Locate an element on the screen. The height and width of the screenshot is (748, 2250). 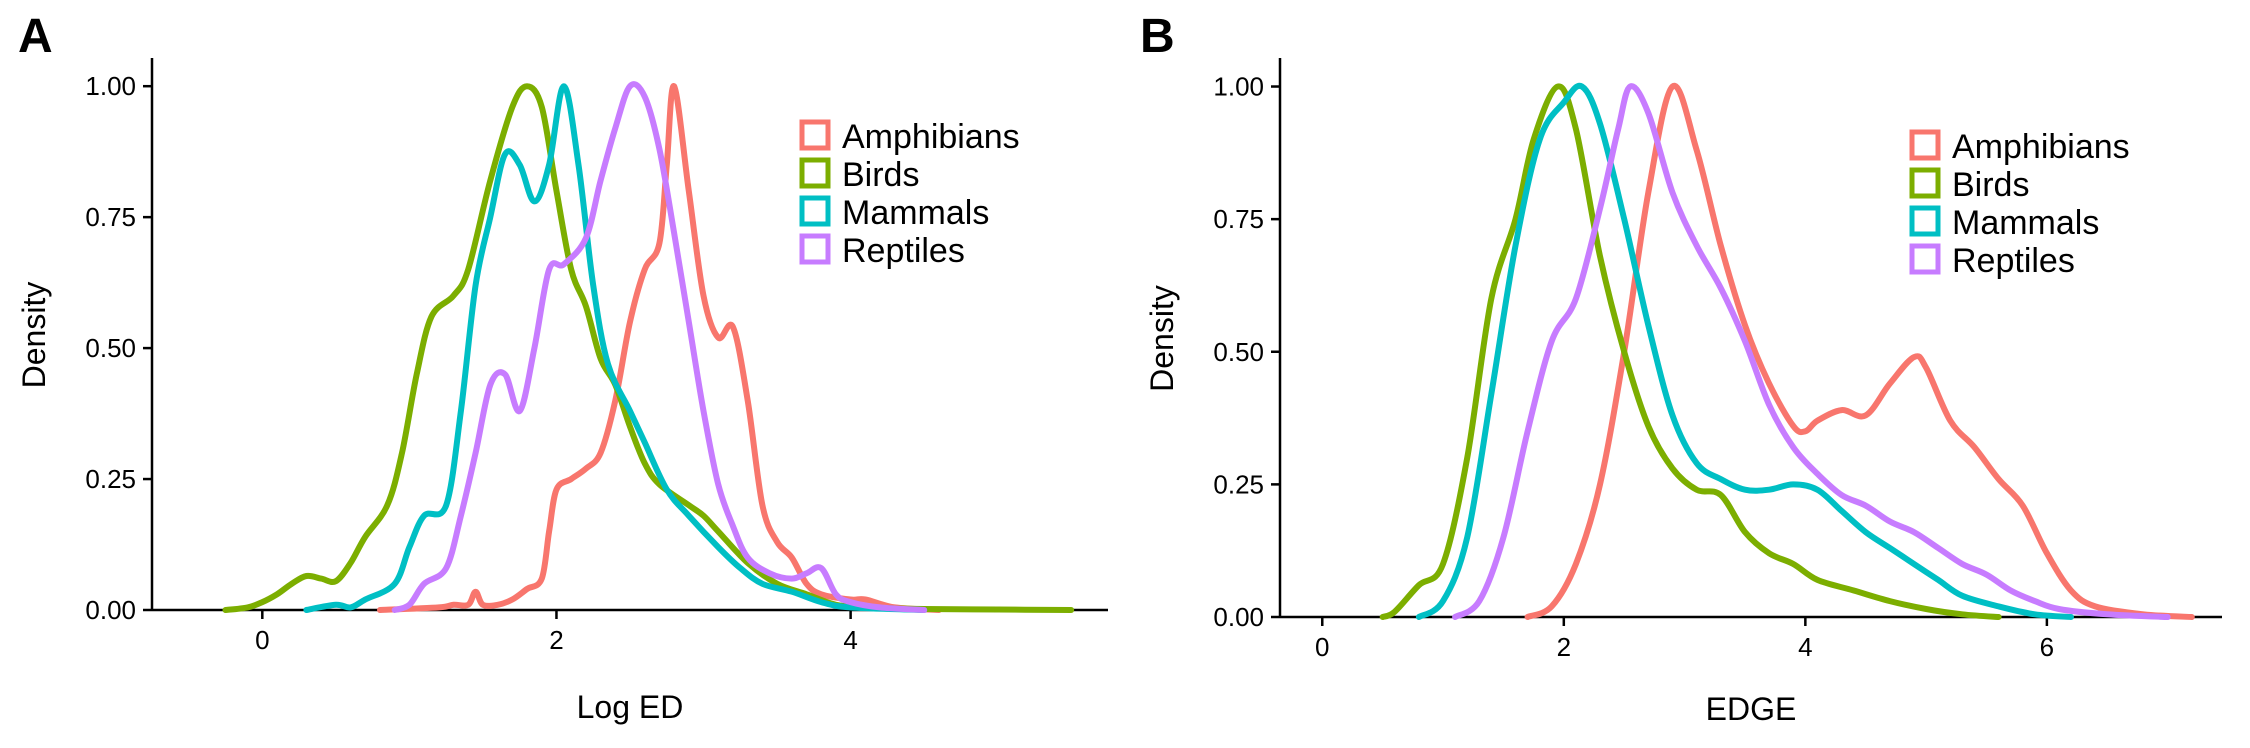
panel-a-y-tick-label: 0.25 is located at coordinates (110, 479).